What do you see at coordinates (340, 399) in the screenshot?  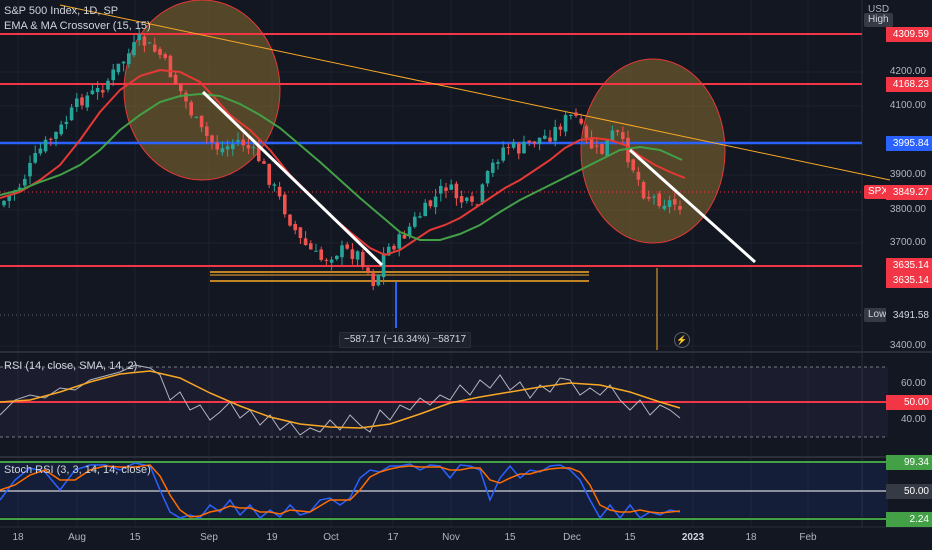 I see `rsi-ma-line` at bounding box center [340, 399].